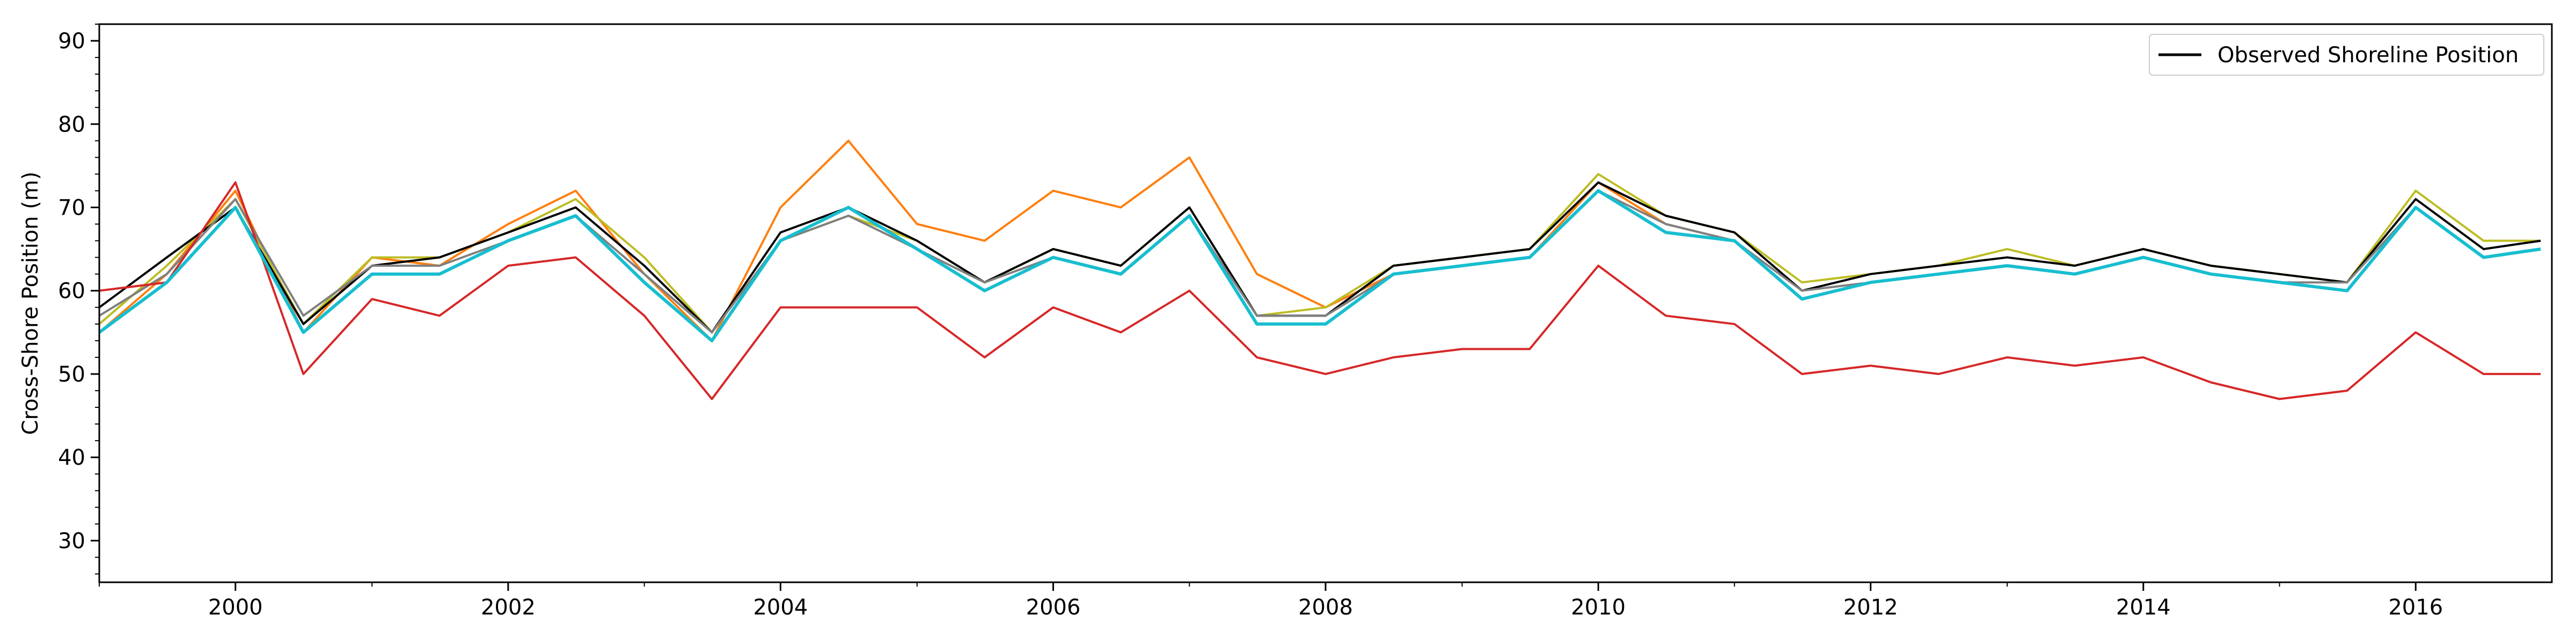 Image resolution: width=2576 pixels, height=644 pixels. I want to click on x-tick-label: 2002, so click(508, 607).